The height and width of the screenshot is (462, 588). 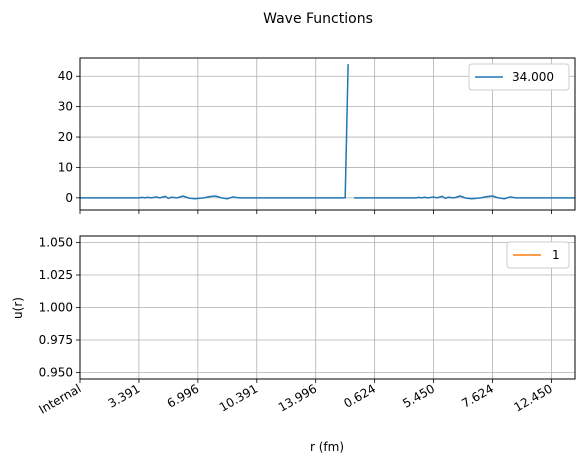 I want to click on y-tick-label: 0.950, so click(x=56, y=373).